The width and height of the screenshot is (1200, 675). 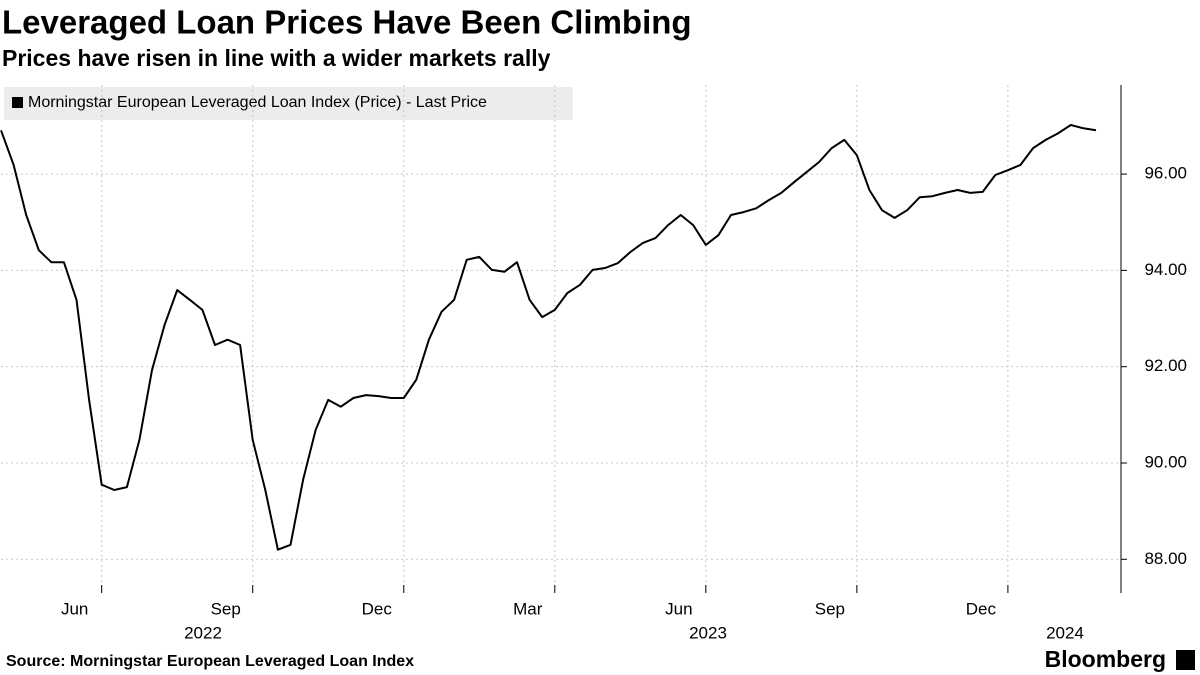 I want to click on x-year-label: 2023, so click(x=708, y=632).